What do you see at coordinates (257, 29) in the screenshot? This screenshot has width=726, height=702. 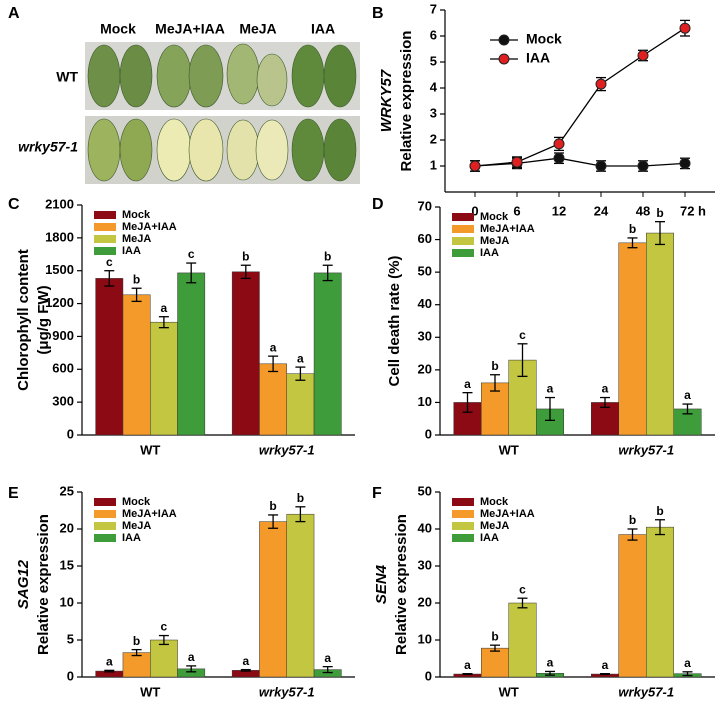 I see `column-label: MeJA` at bounding box center [257, 29].